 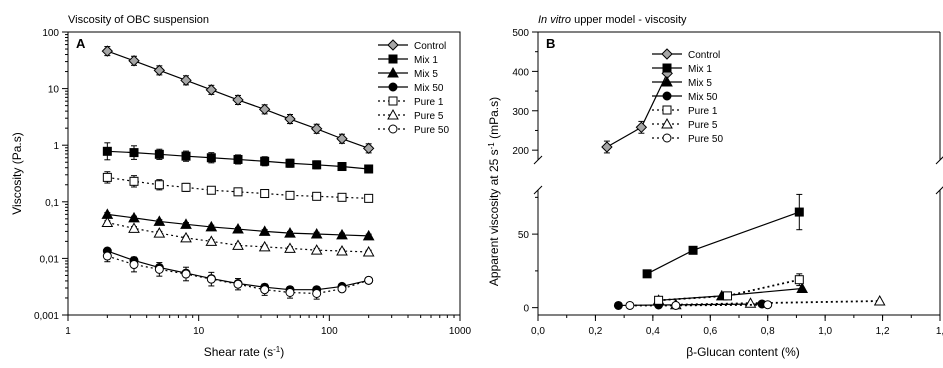 What do you see at coordinates (199, 331) in the screenshot?
I see `x-tick-label: 10` at bounding box center [199, 331].